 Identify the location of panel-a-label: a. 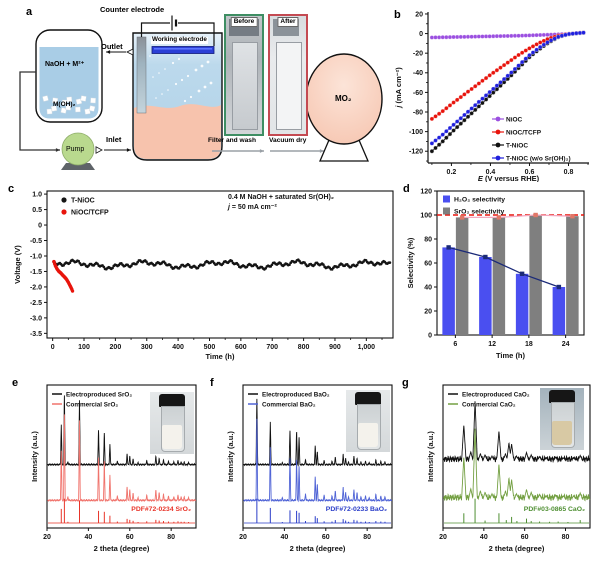
(29, 12).